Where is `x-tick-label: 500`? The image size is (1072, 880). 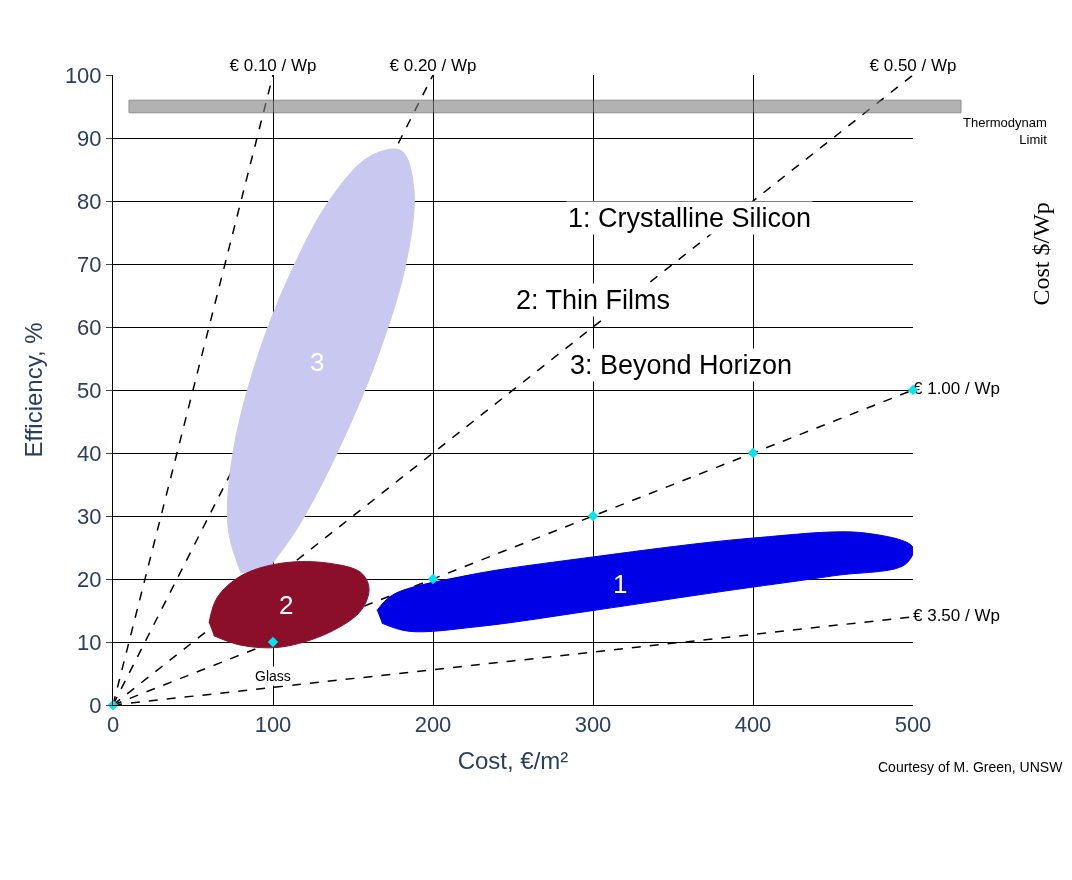
x-tick-label: 500 is located at coordinates (913, 725).